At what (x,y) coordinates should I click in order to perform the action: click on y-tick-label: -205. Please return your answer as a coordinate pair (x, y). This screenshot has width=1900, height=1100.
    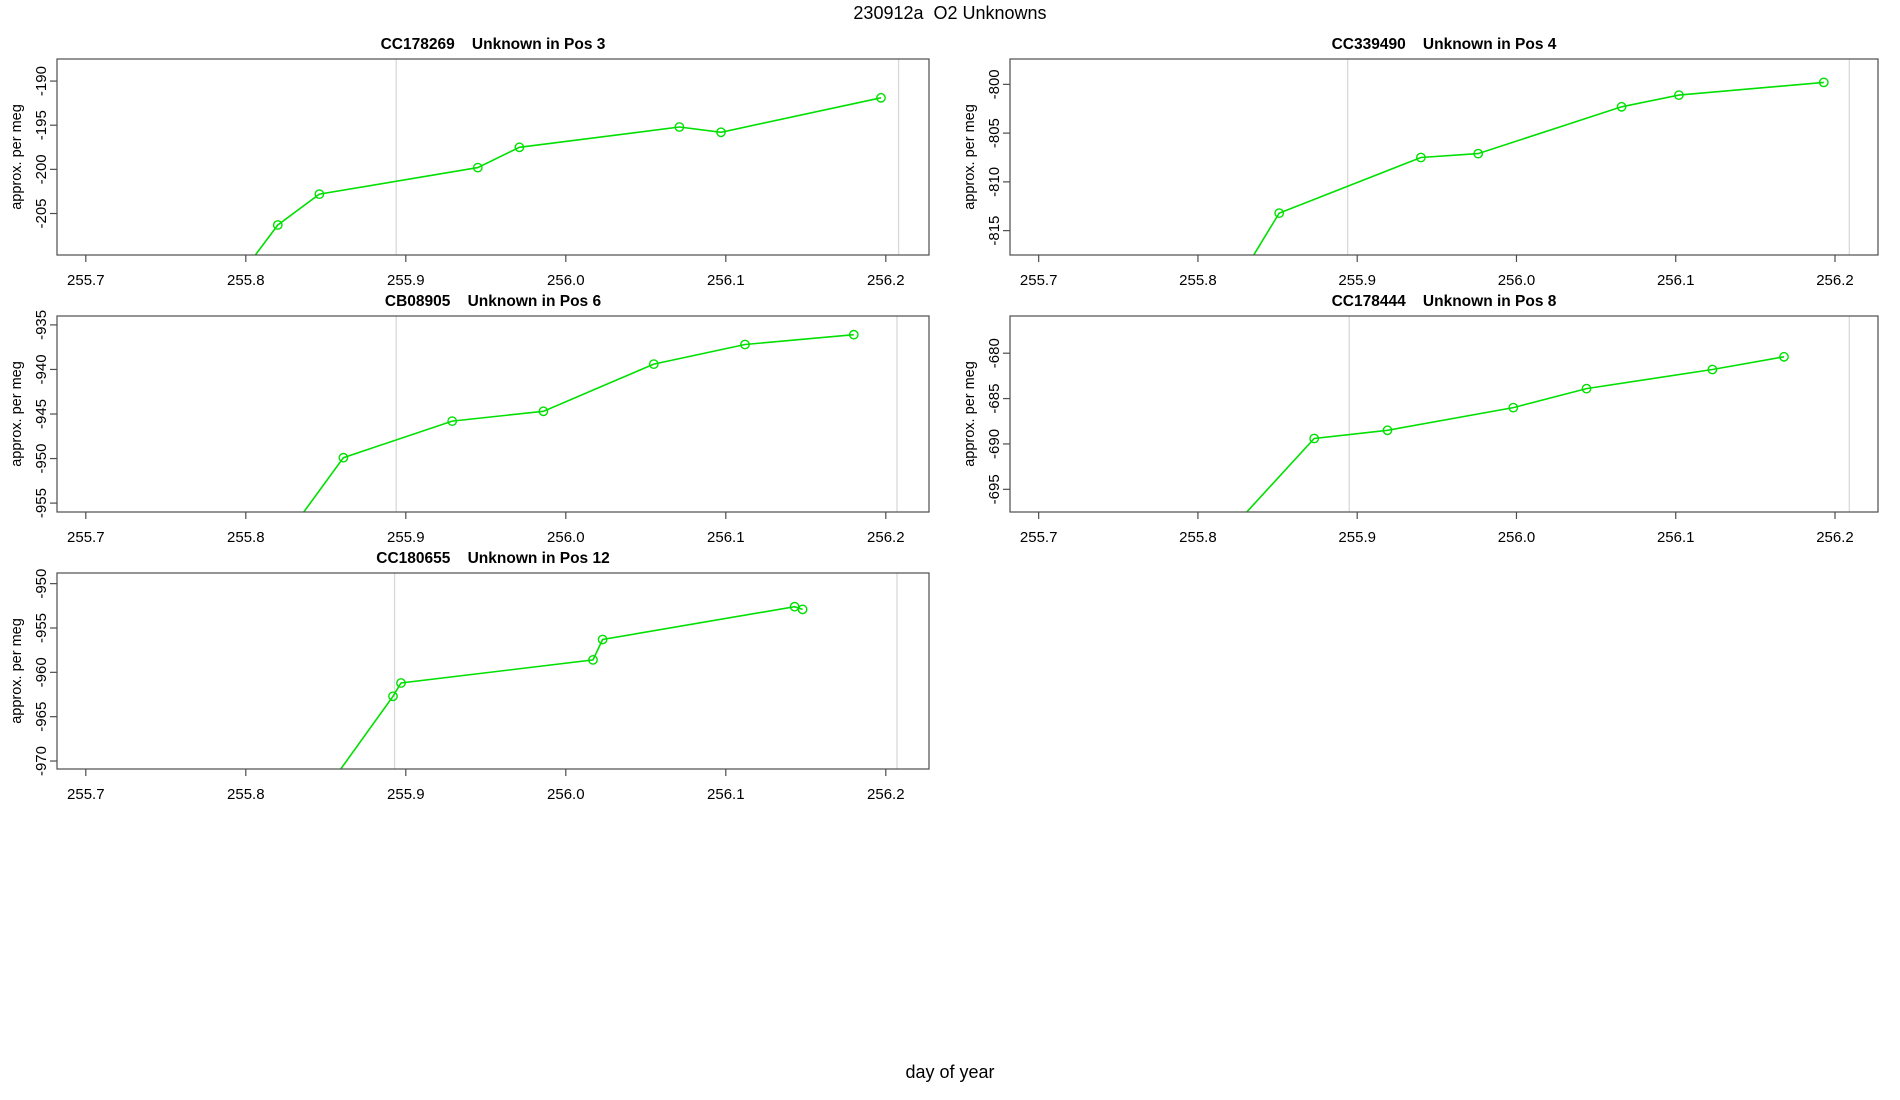
    Looking at the image, I should click on (41, 213).